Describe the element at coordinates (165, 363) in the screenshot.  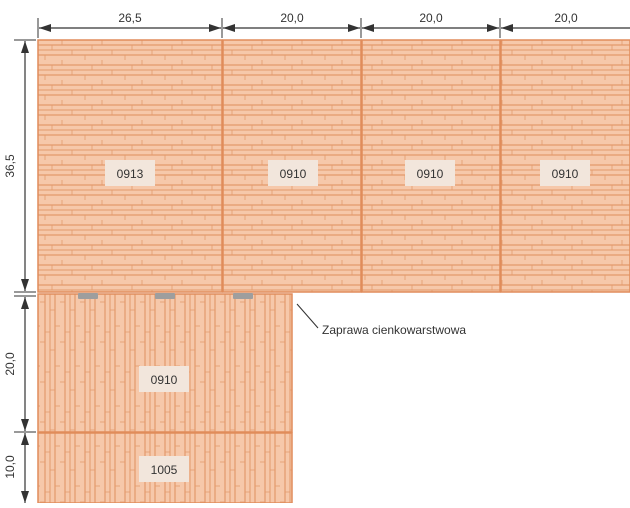
I see `block-0910-vertical` at that location.